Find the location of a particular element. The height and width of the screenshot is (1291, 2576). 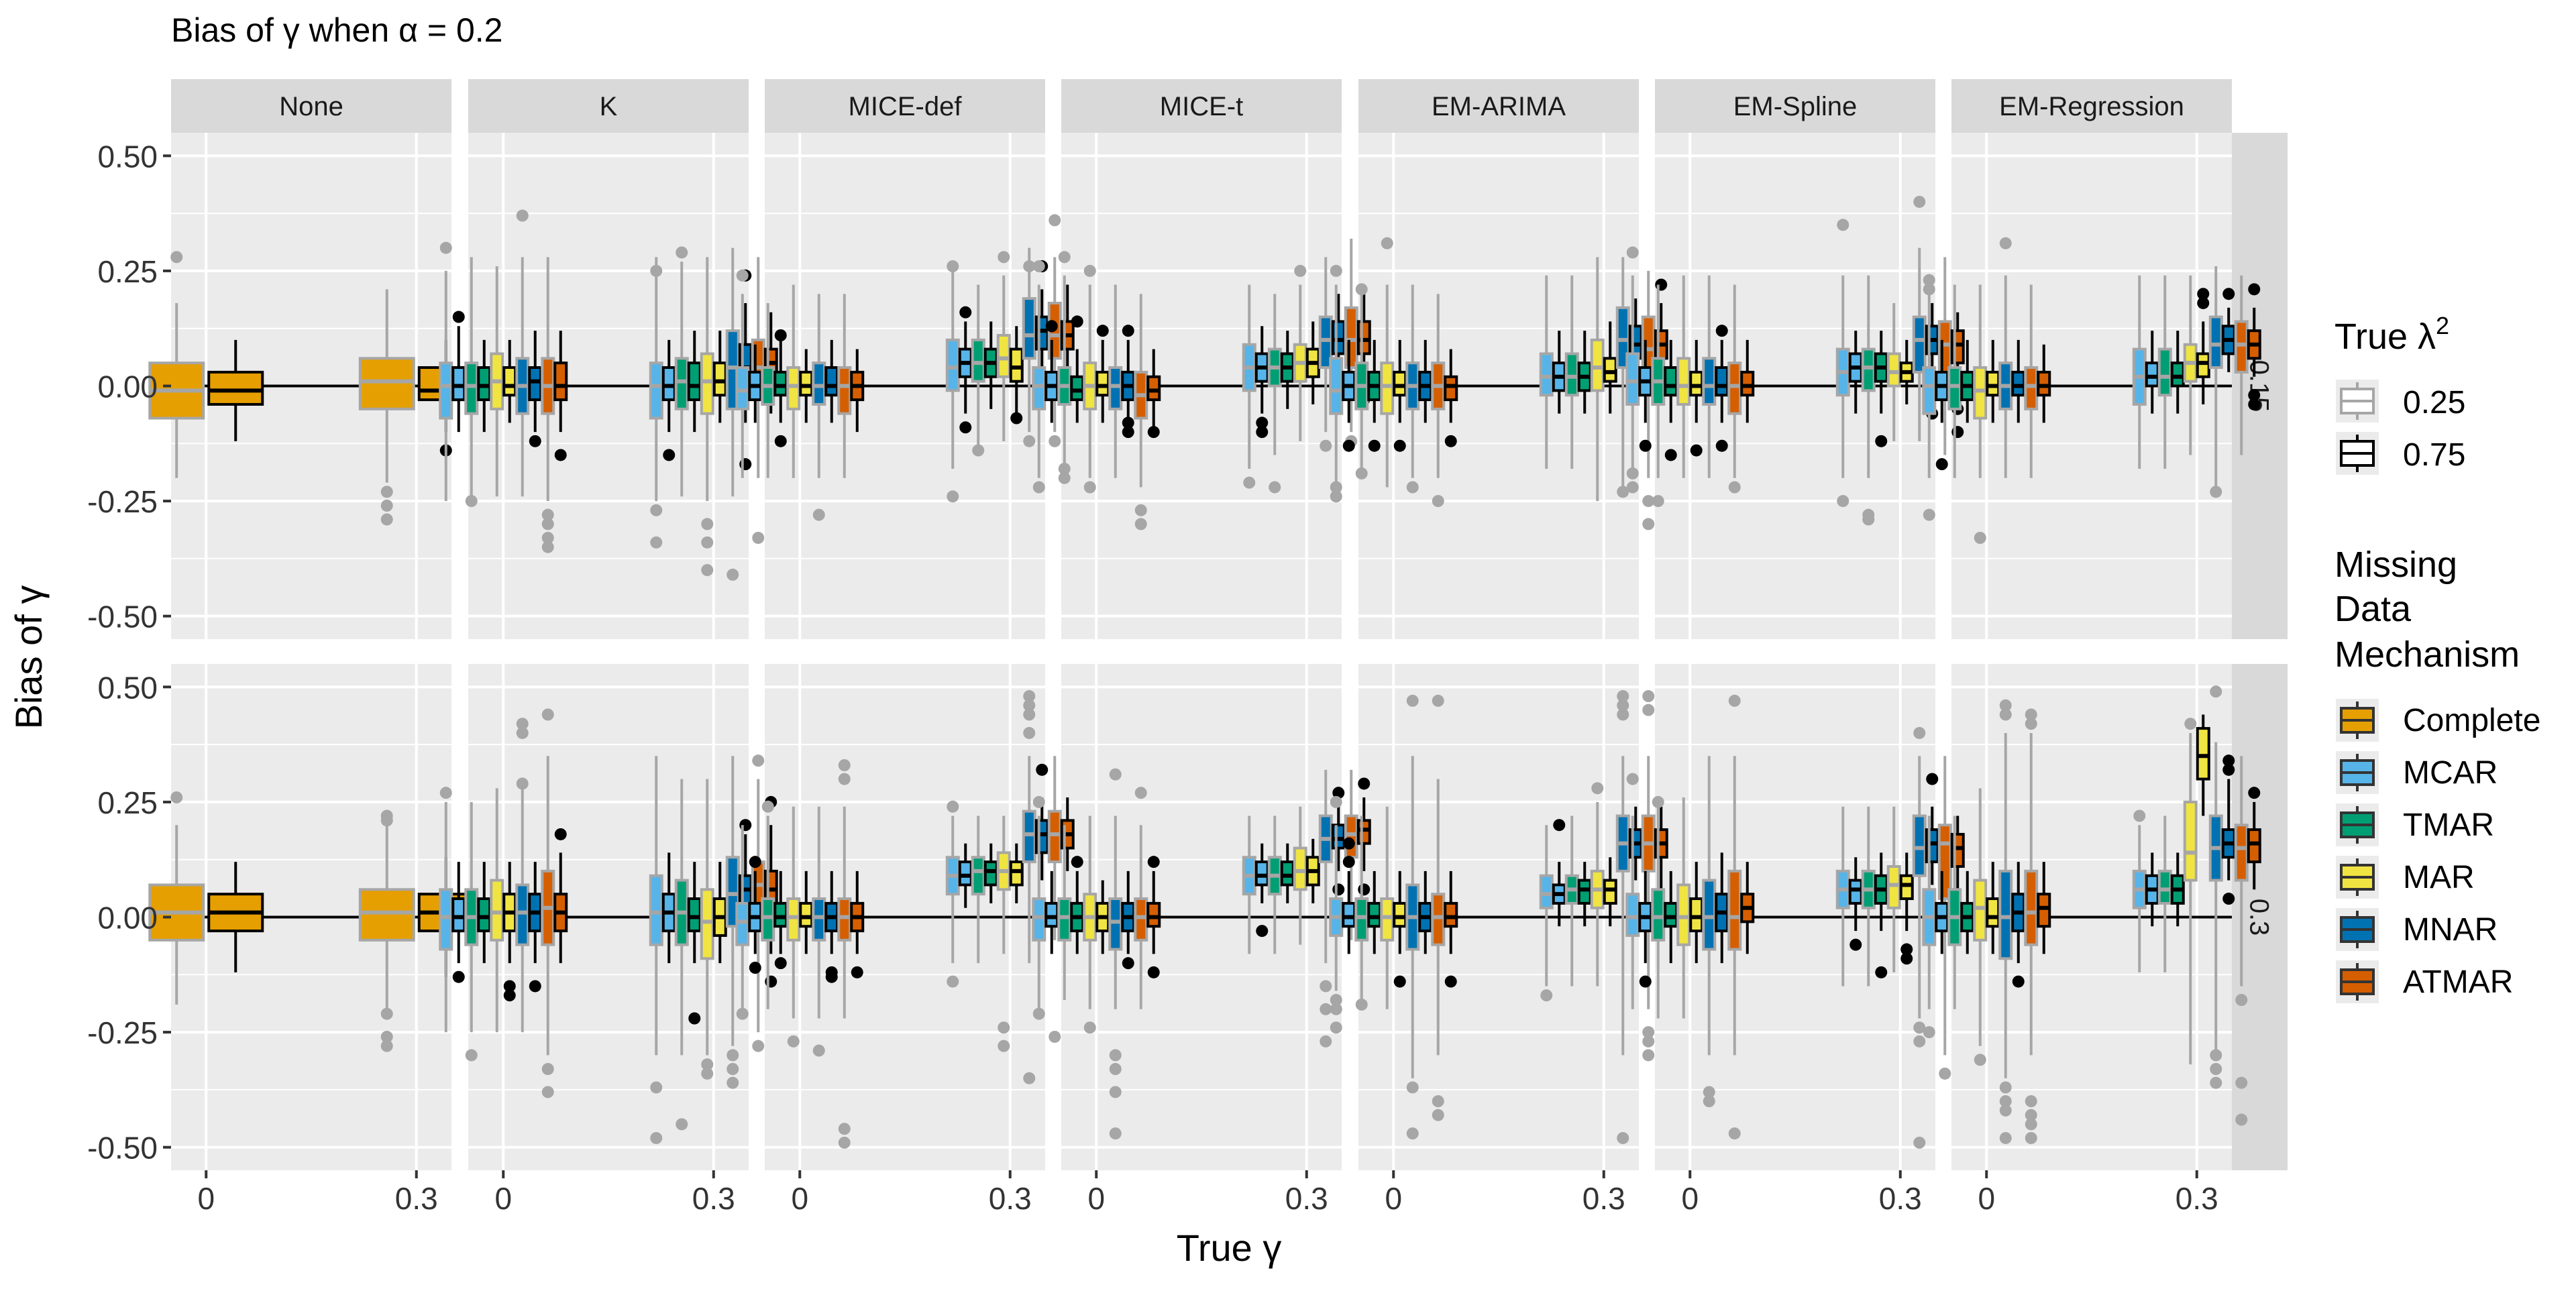

chart-title: Bias of γ when α = 0.2 is located at coordinates (336, 30).